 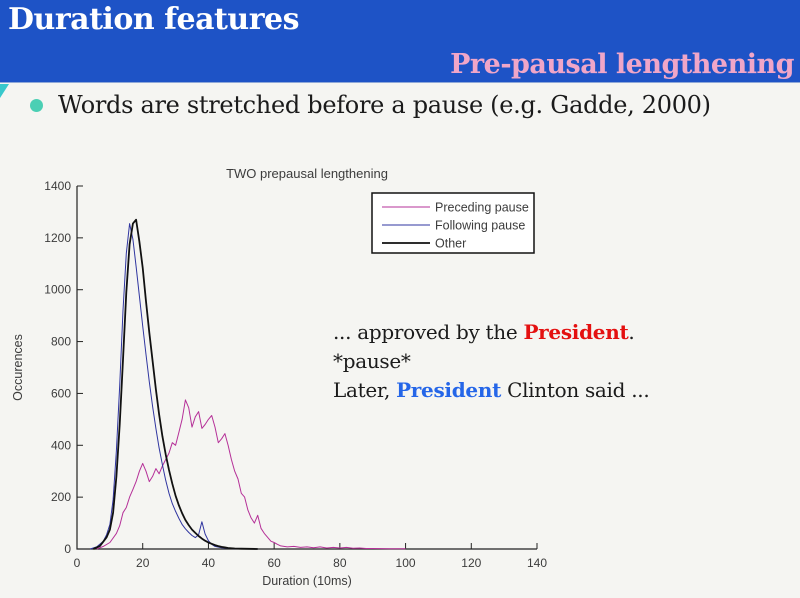 What do you see at coordinates (57, 186) in the screenshot?
I see `y-tick-label: 1400` at bounding box center [57, 186].